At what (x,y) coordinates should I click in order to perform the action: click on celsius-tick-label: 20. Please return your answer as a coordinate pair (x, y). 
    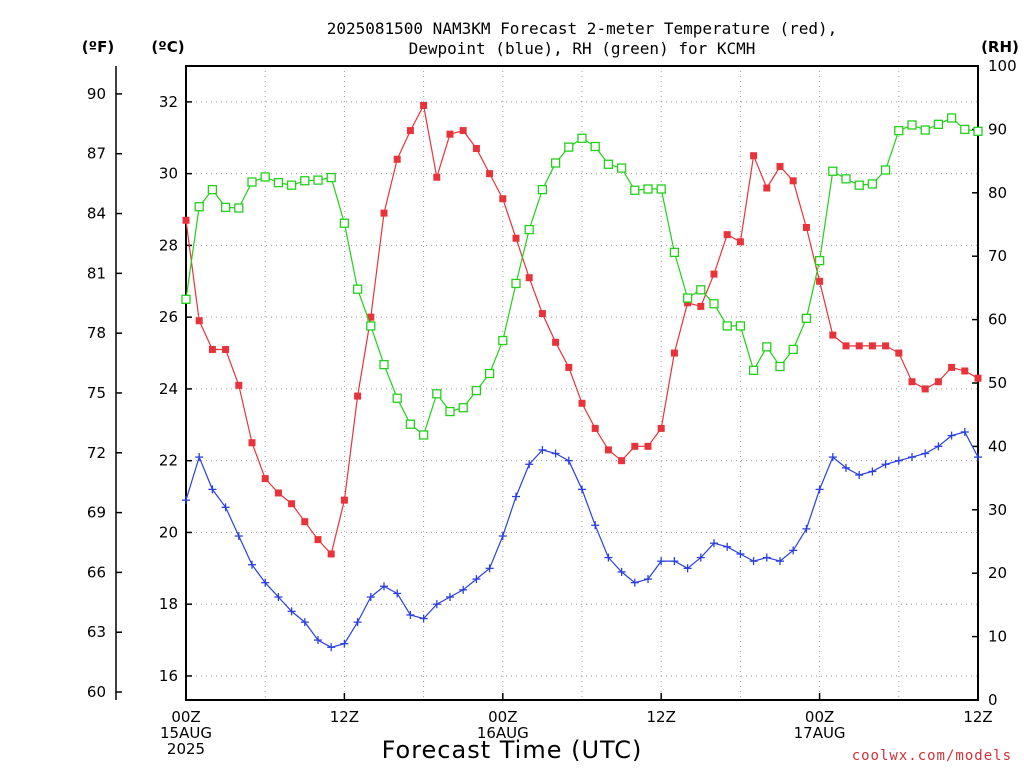
    Looking at the image, I should click on (168, 532).